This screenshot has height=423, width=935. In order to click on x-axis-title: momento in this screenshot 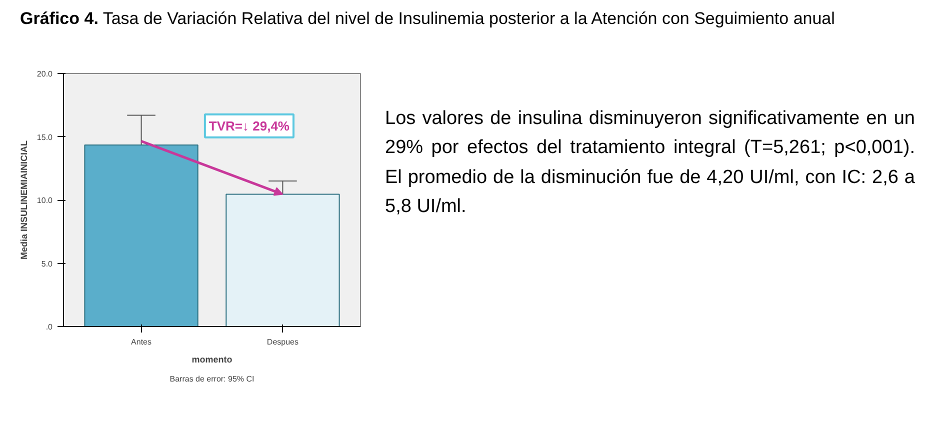, I will do `click(212, 359)`.